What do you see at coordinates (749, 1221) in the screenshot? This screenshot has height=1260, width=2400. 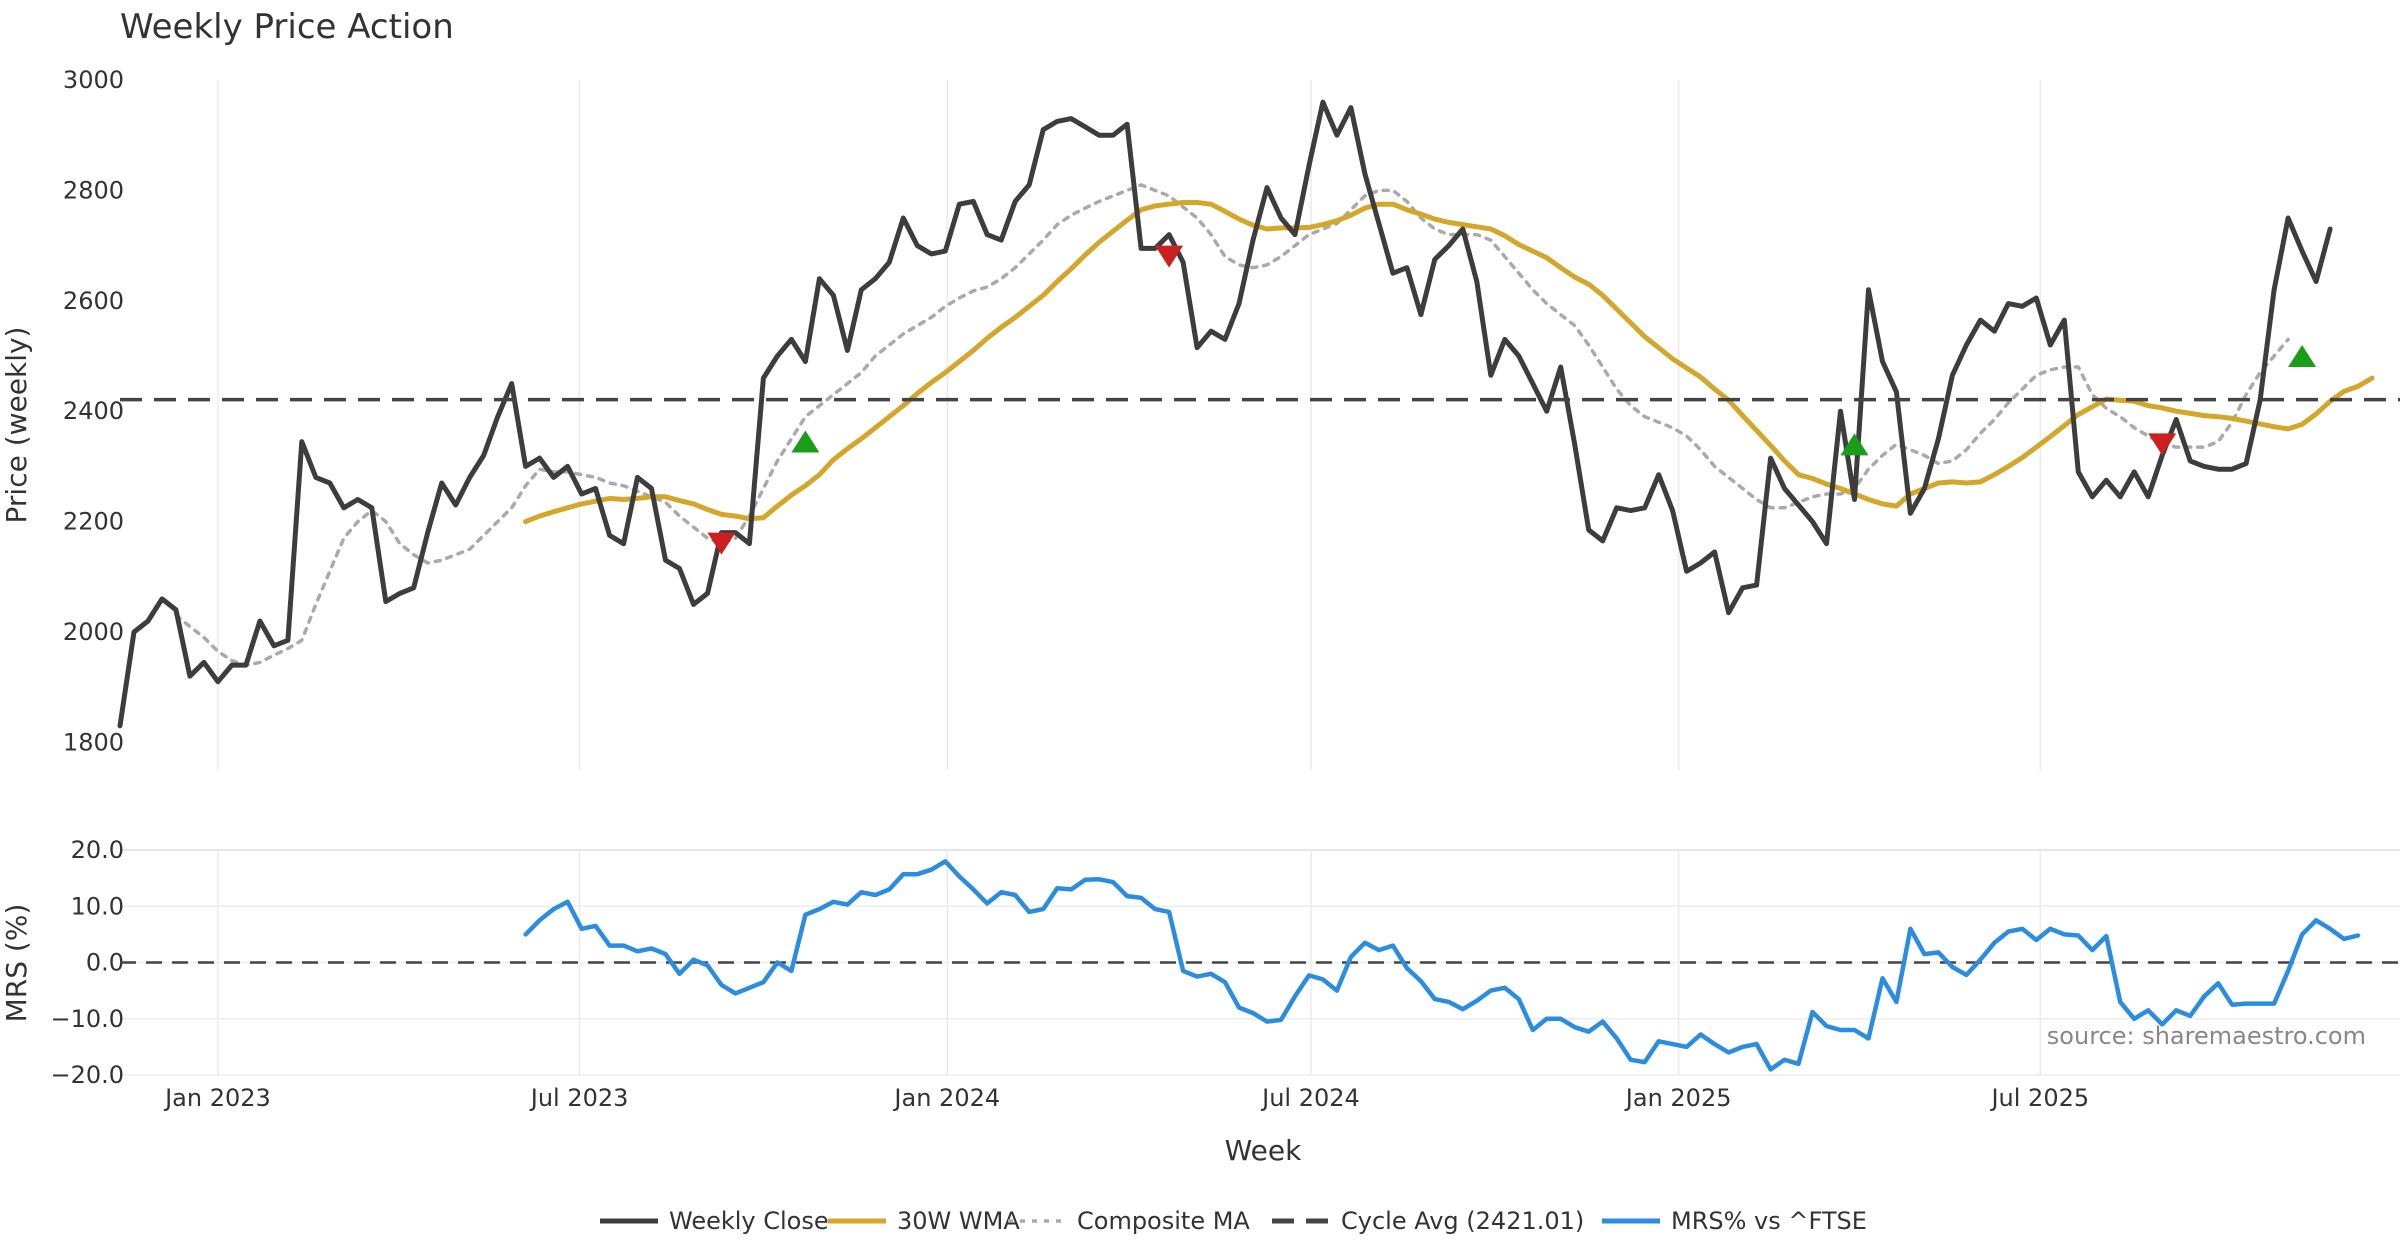 I see `legend-label: Weekly Close` at bounding box center [749, 1221].